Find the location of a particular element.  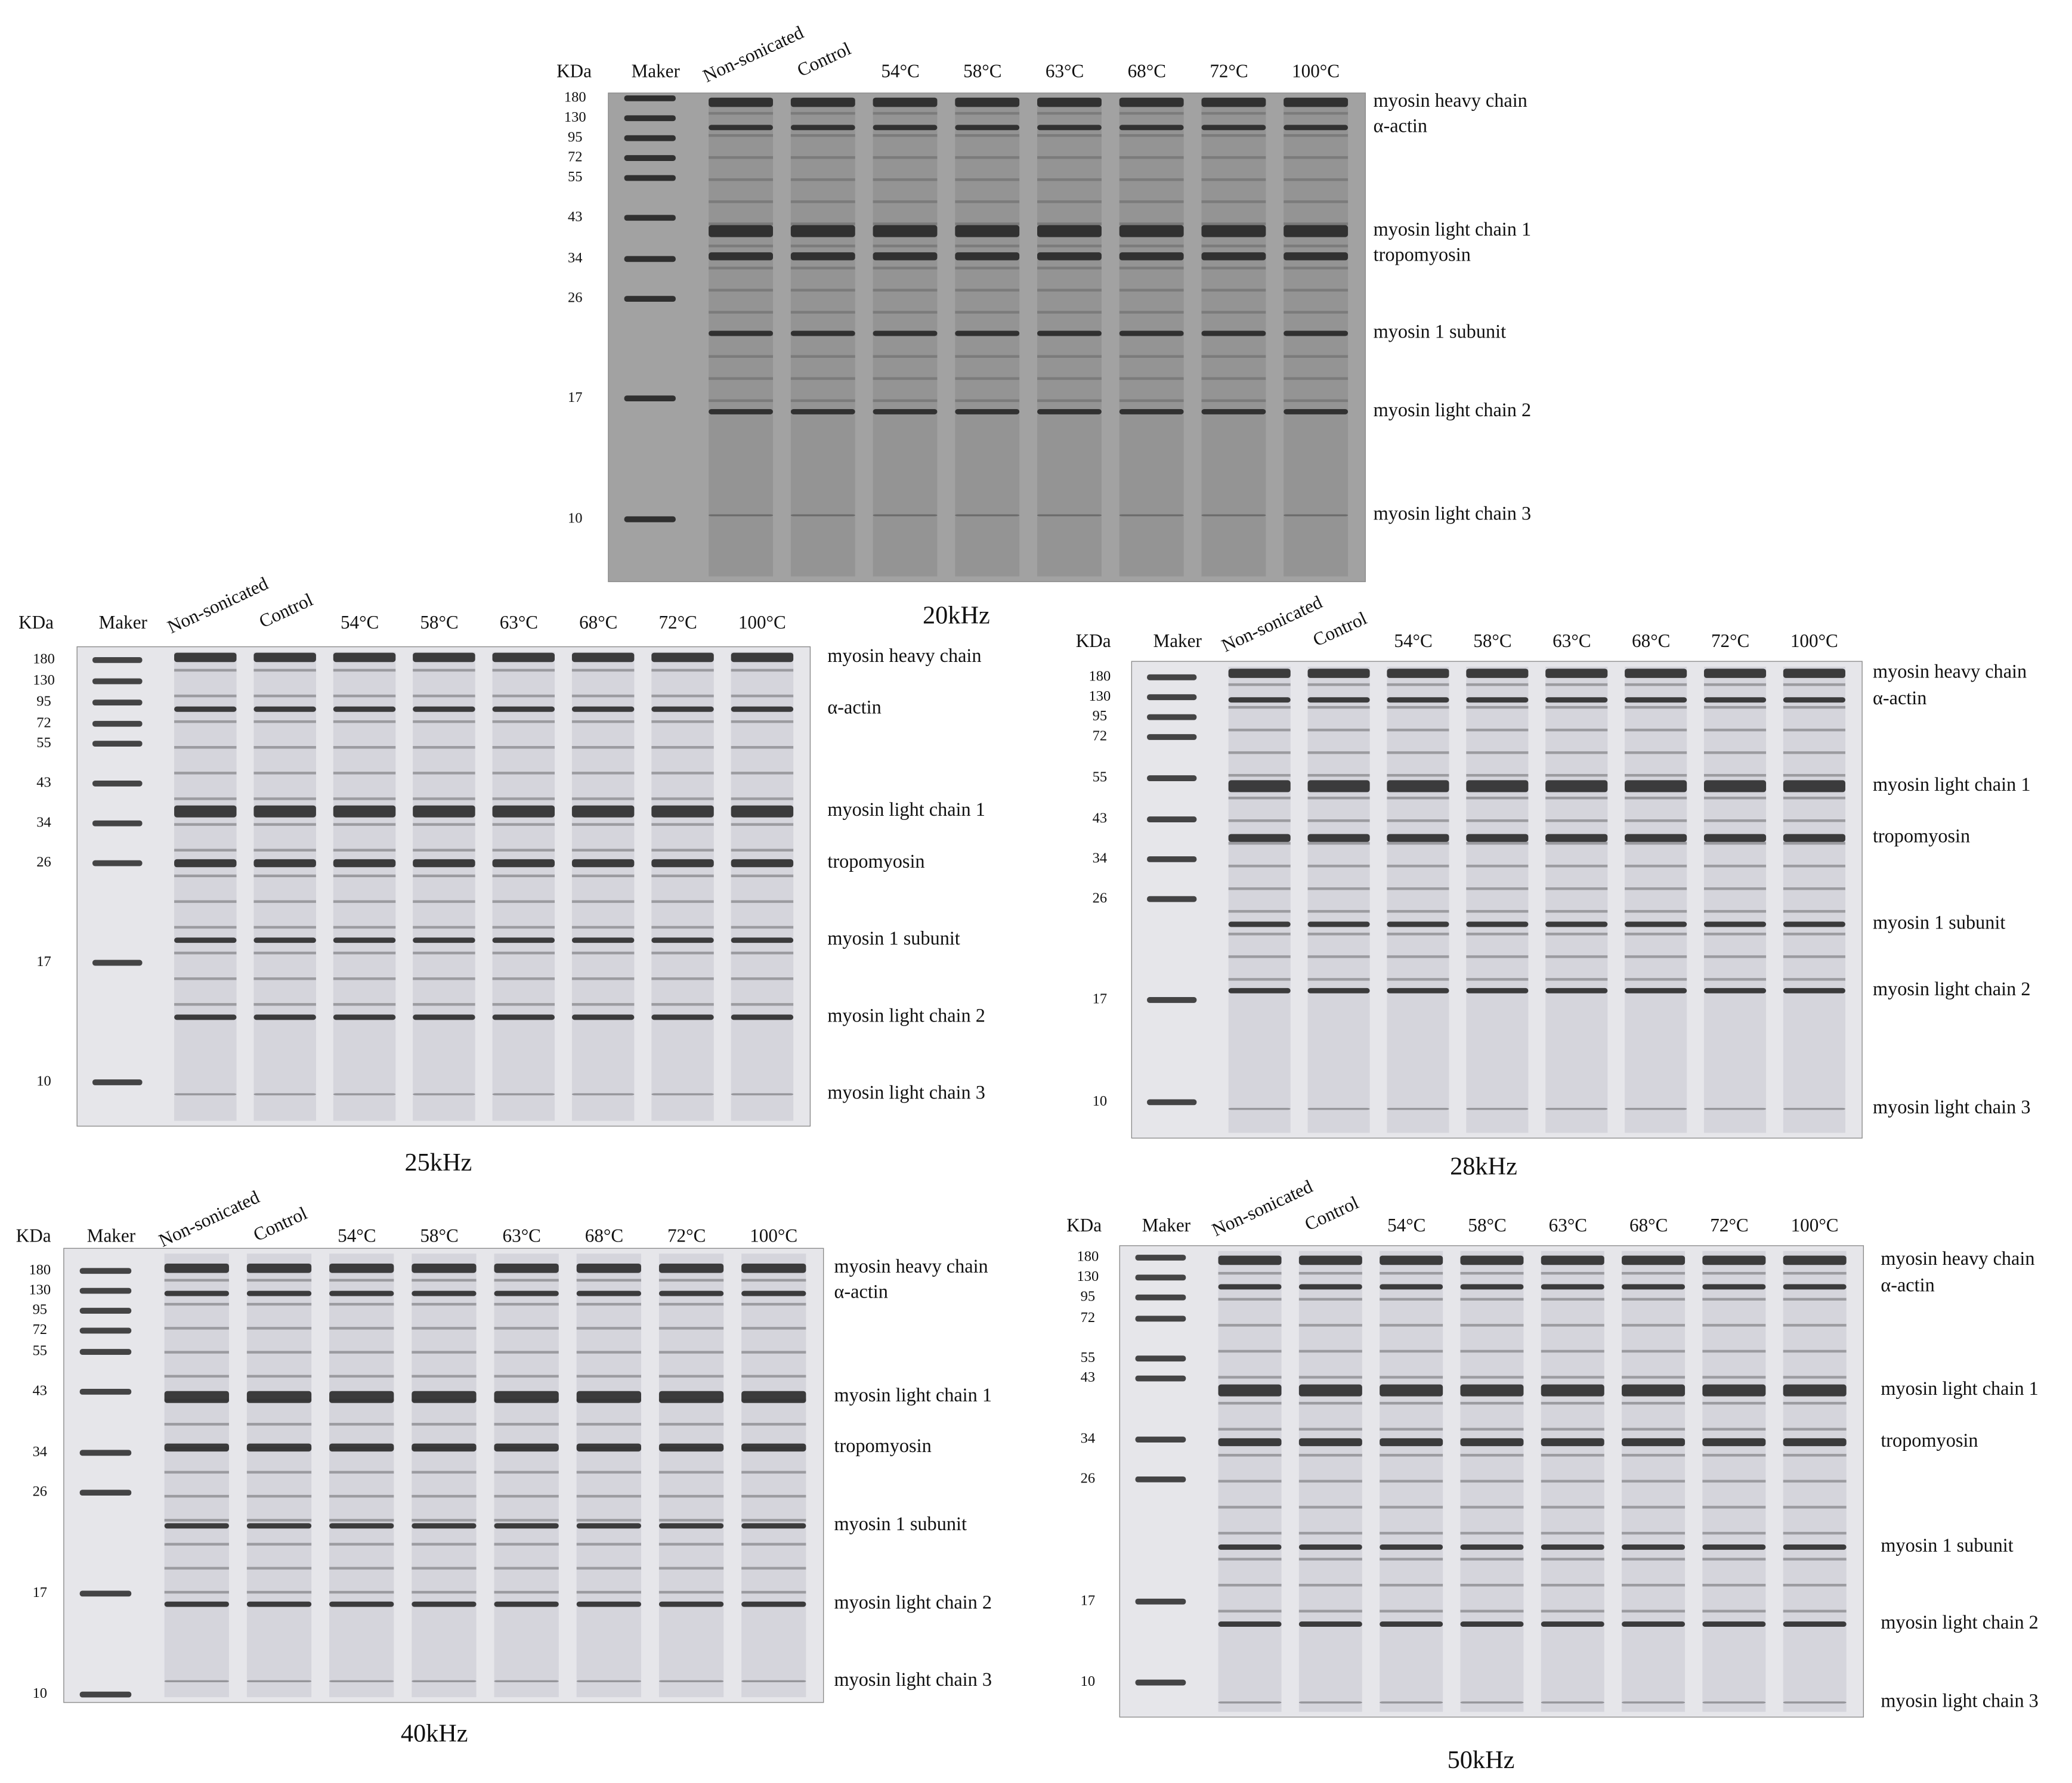

lane-label: 58°C is located at coordinates (439, 1235).